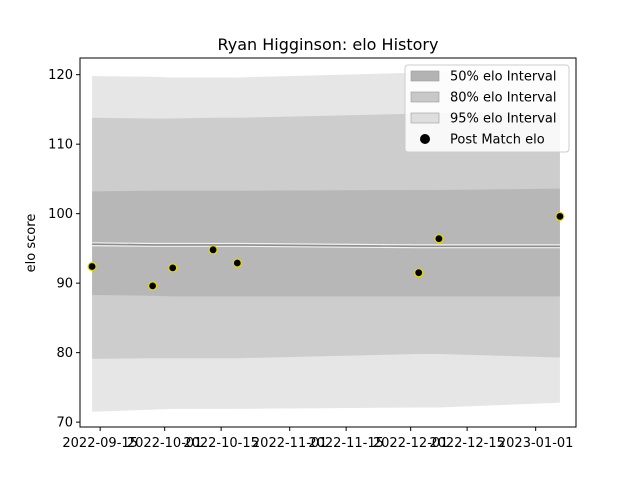  I want to click on y-tick-label: 110, so click(60, 145).